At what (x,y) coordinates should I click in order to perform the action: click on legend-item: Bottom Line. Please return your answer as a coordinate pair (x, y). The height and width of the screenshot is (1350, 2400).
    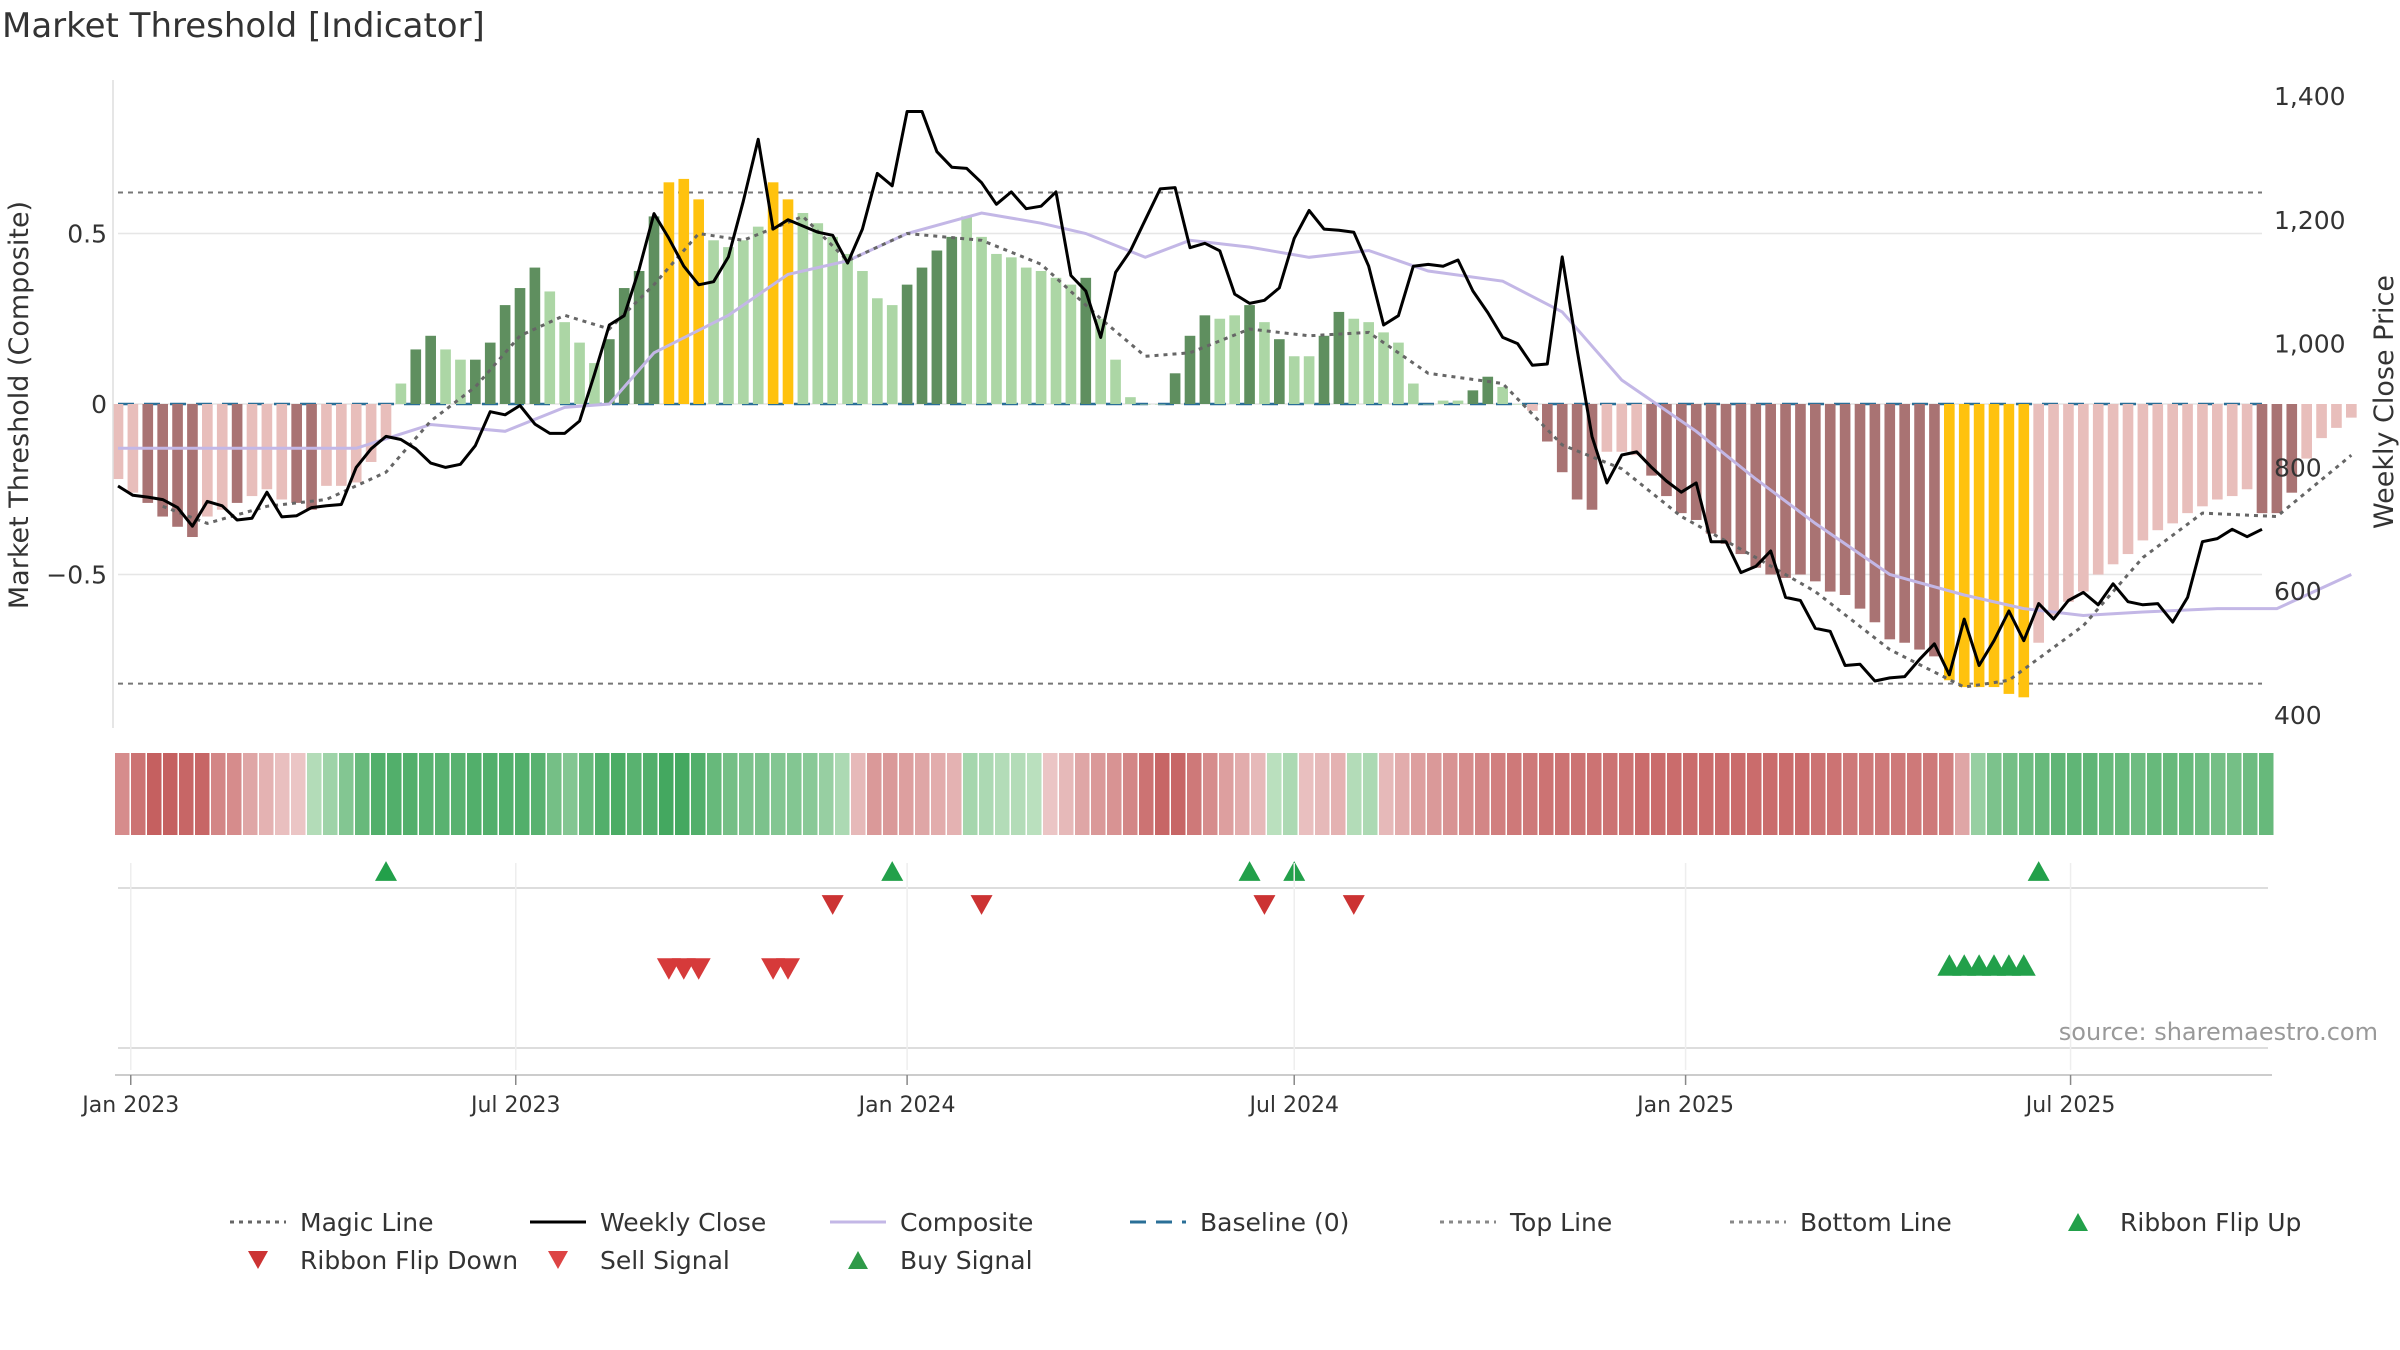
    Looking at the image, I should click on (1841, 1222).